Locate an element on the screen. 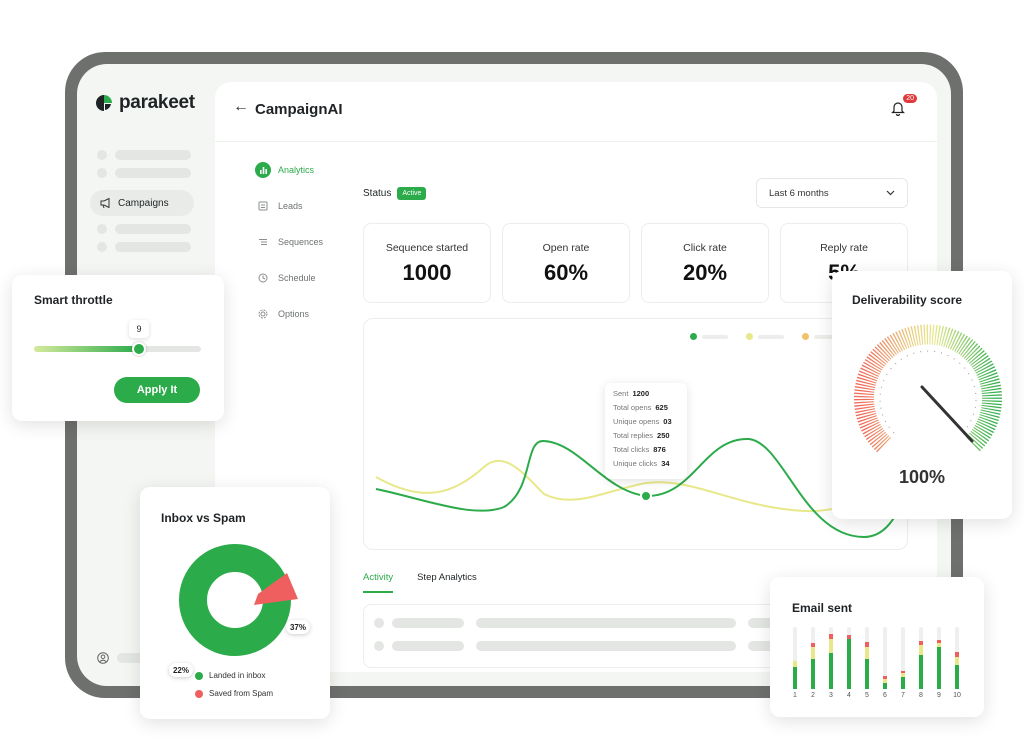  series-point-highlight is located at coordinates (646, 496).